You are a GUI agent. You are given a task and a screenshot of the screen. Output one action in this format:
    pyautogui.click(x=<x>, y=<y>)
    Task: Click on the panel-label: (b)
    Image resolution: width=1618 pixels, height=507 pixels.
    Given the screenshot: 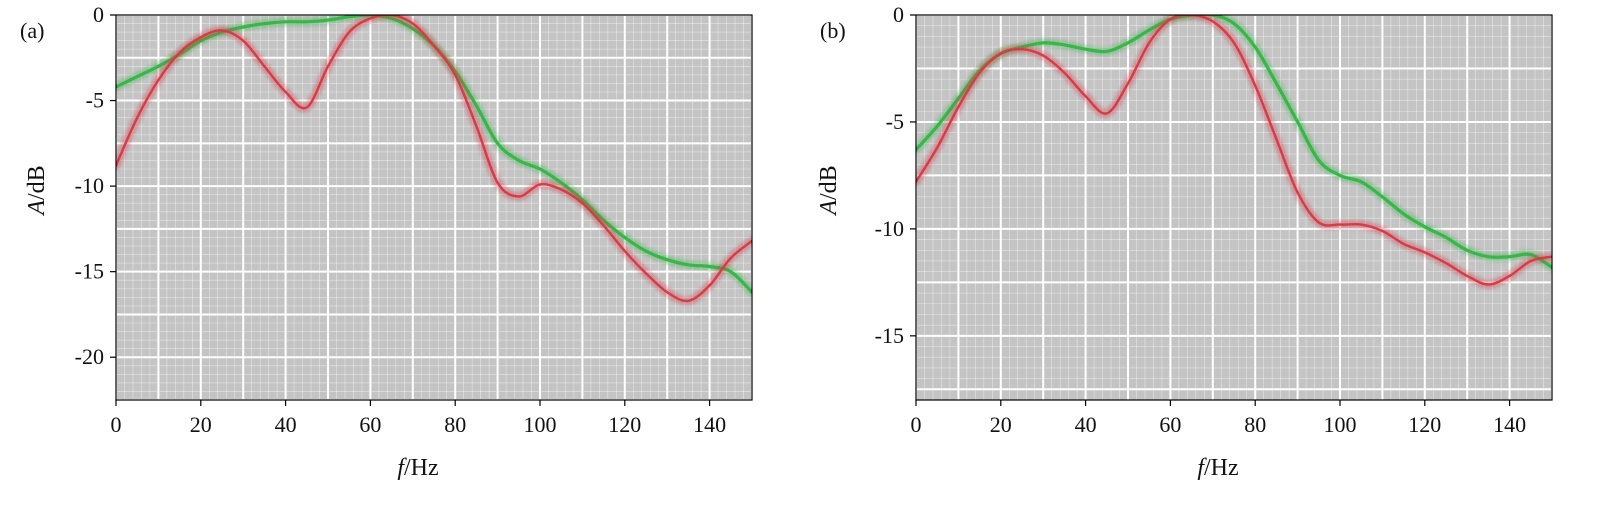 What is the action you would take?
    pyautogui.click(x=833, y=30)
    